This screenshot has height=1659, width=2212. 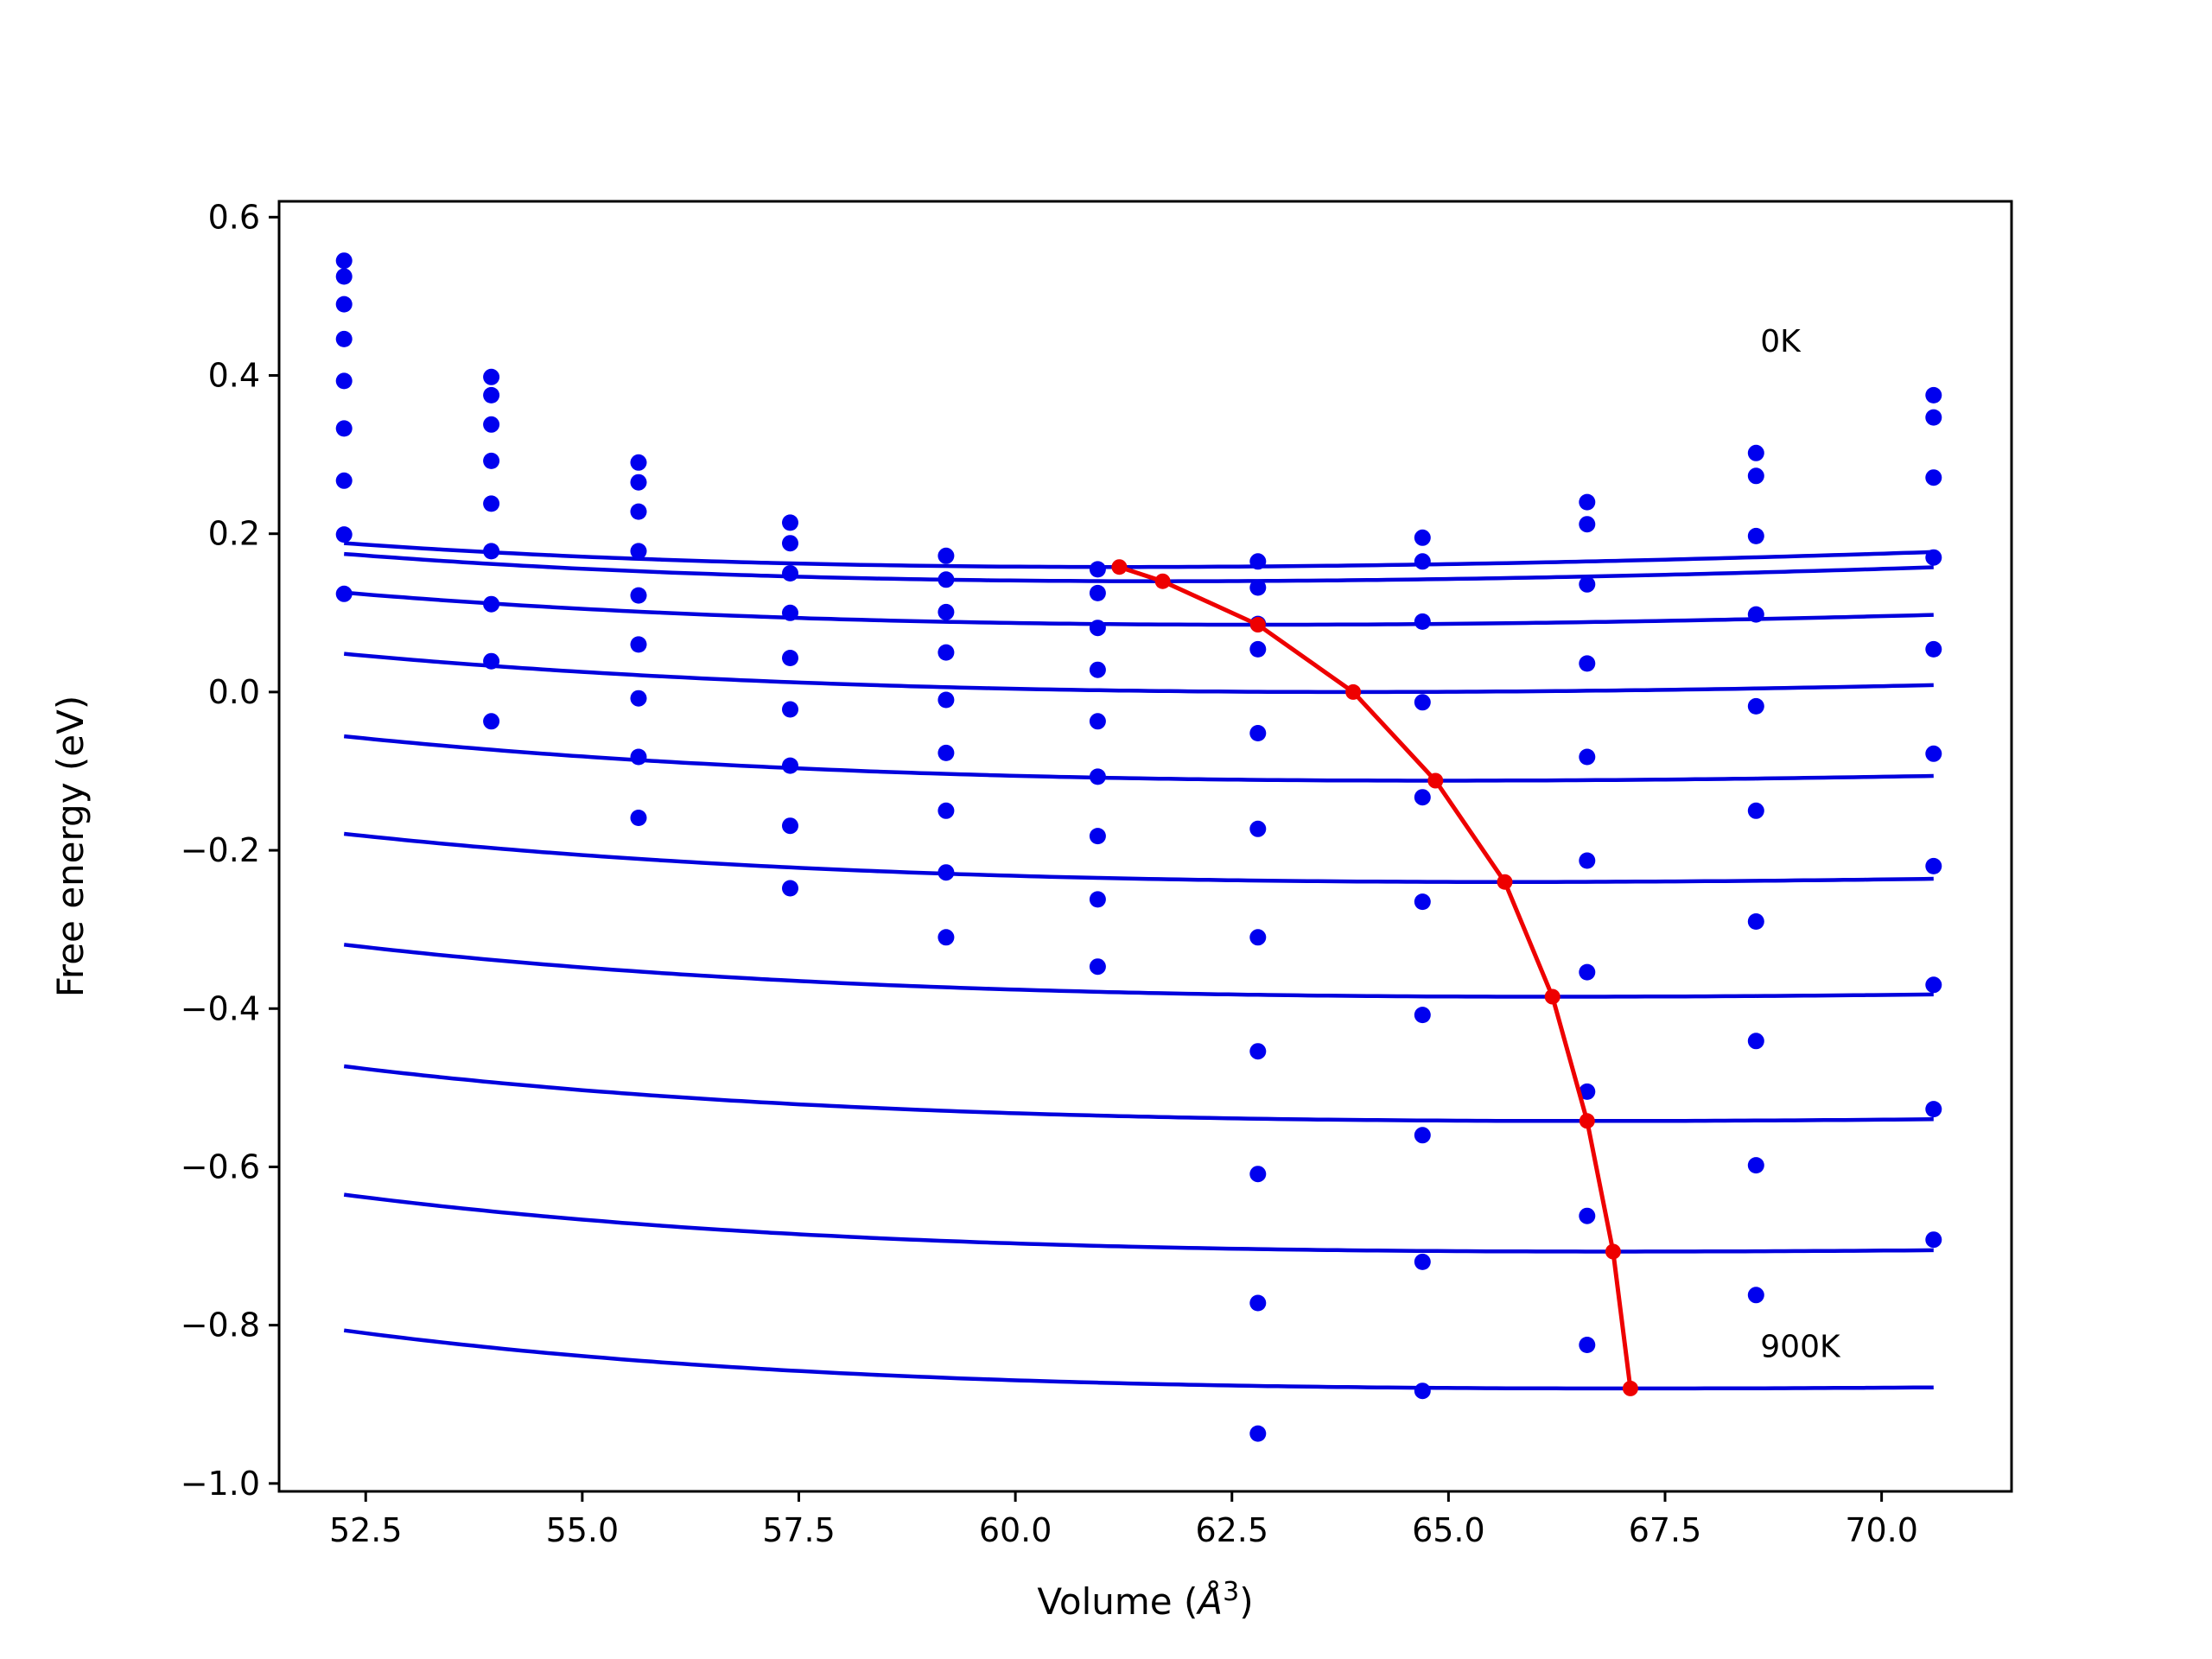 I want to click on x-tick-label: 65.0, so click(x=1448, y=1530).